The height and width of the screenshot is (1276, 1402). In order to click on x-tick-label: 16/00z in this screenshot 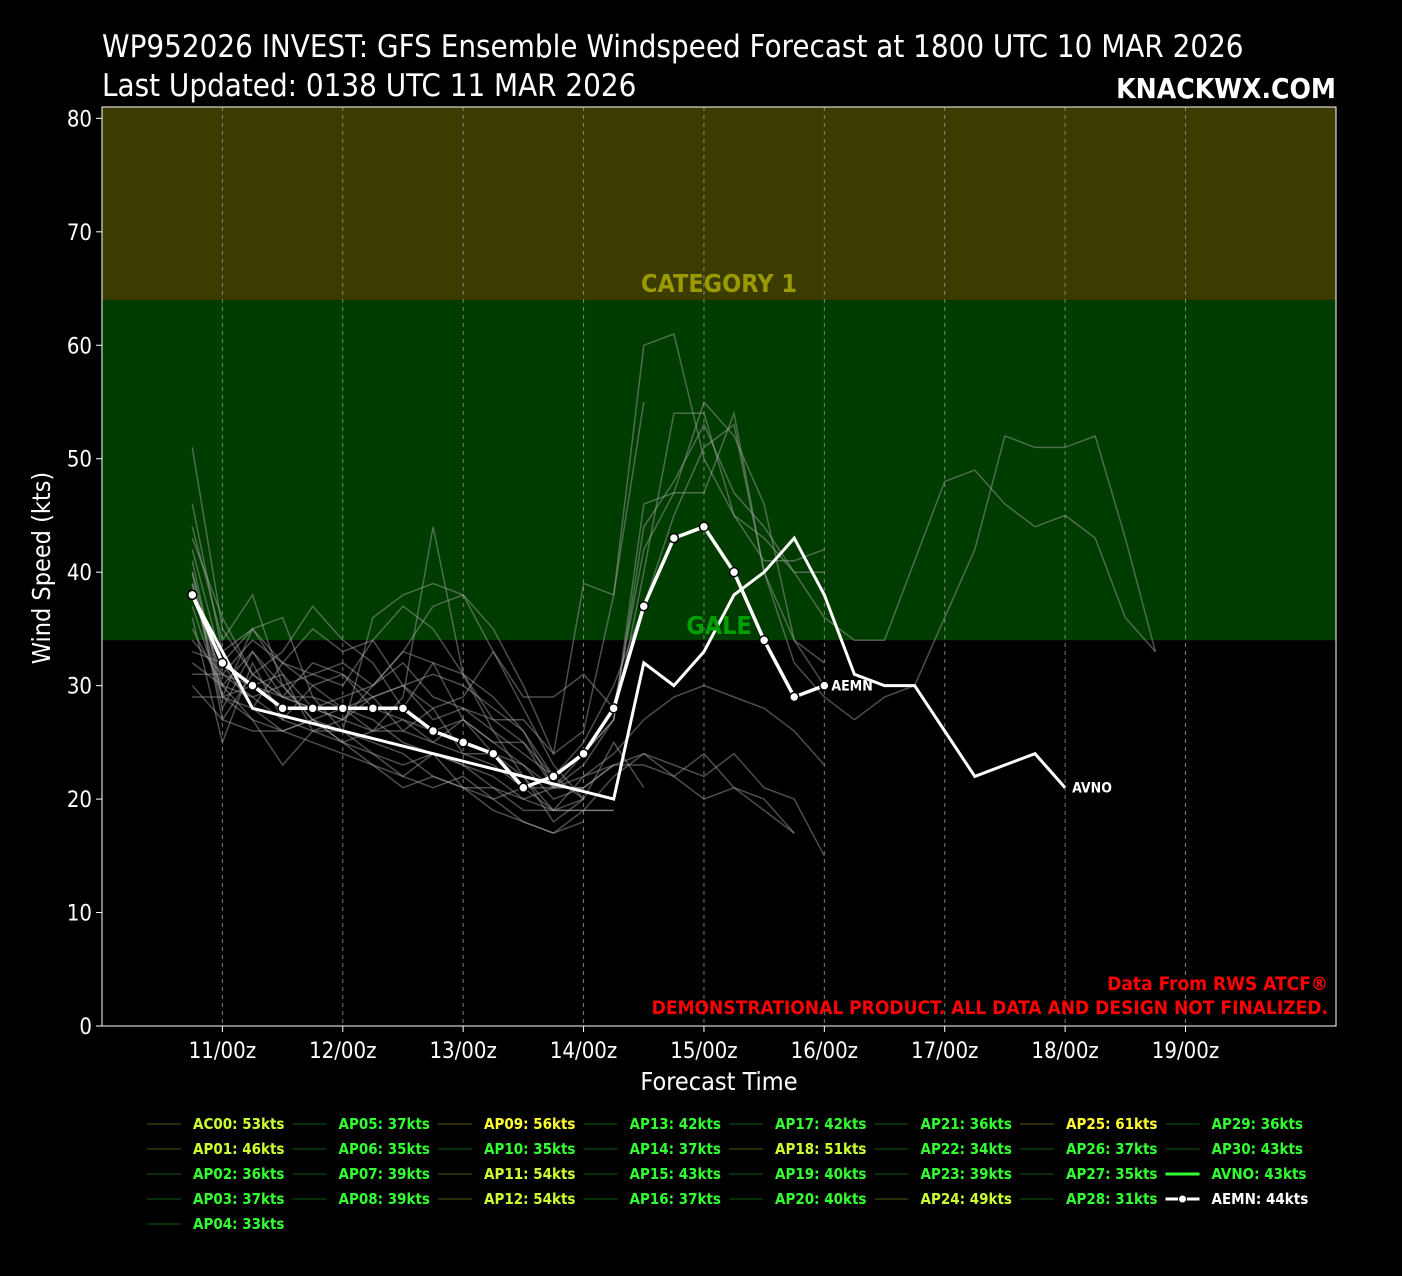, I will do `click(824, 1051)`.